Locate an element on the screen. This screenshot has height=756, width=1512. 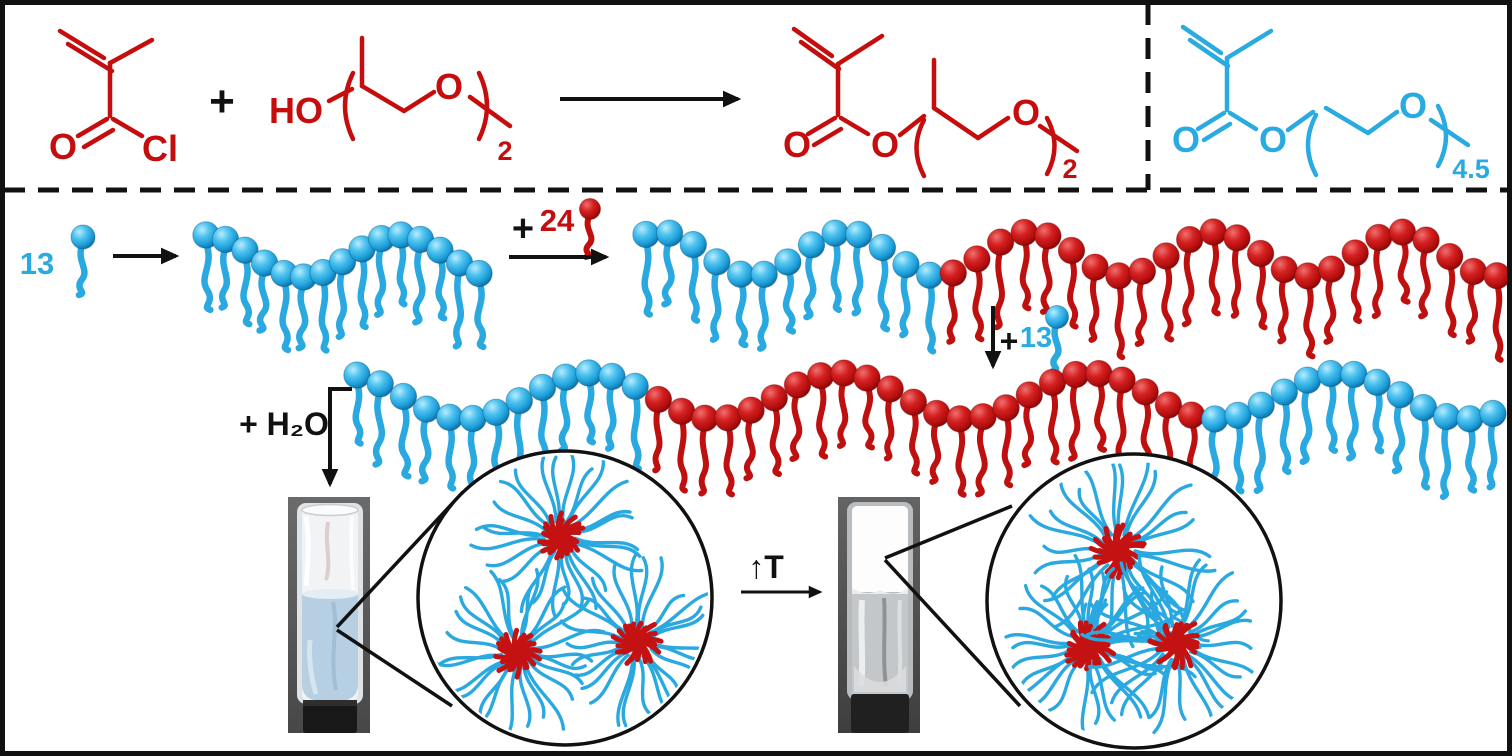
atom-label-O-carbonyl: O is located at coordinates (797, 144).